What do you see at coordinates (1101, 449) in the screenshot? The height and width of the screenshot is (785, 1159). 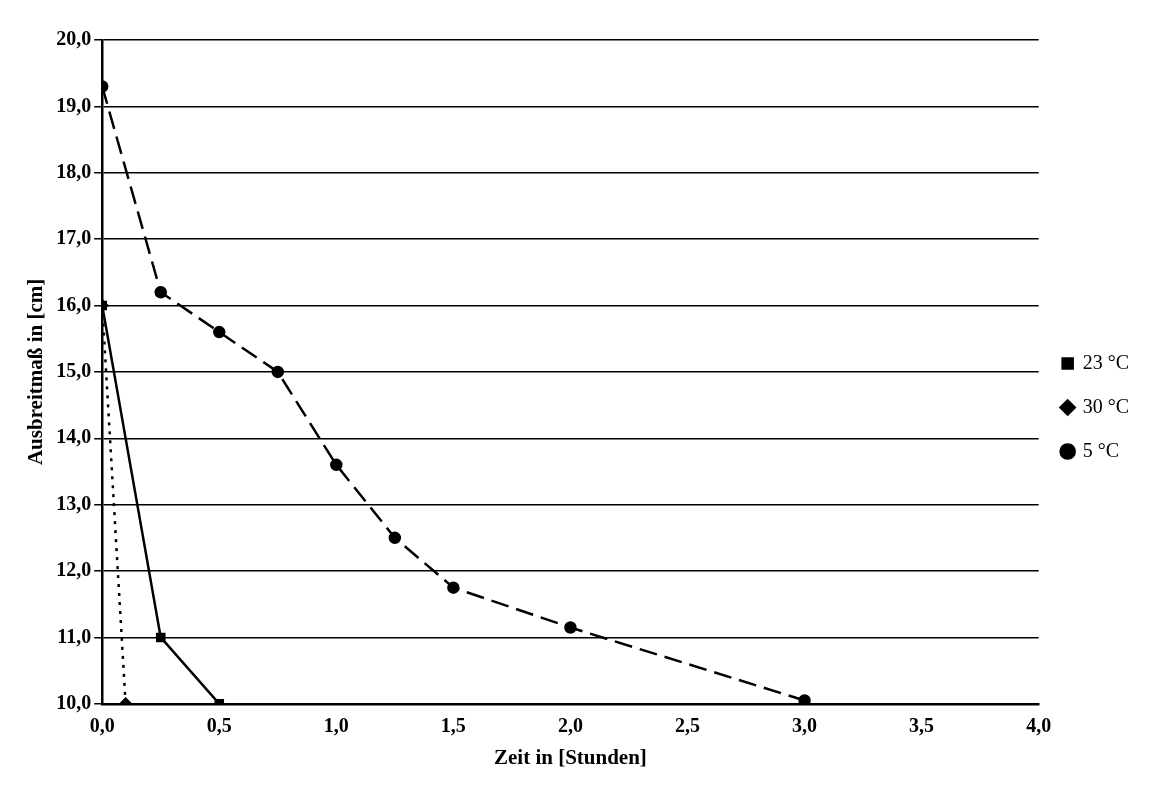 I see `legend-label: 5 °C` at bounding box center [1101, 449].